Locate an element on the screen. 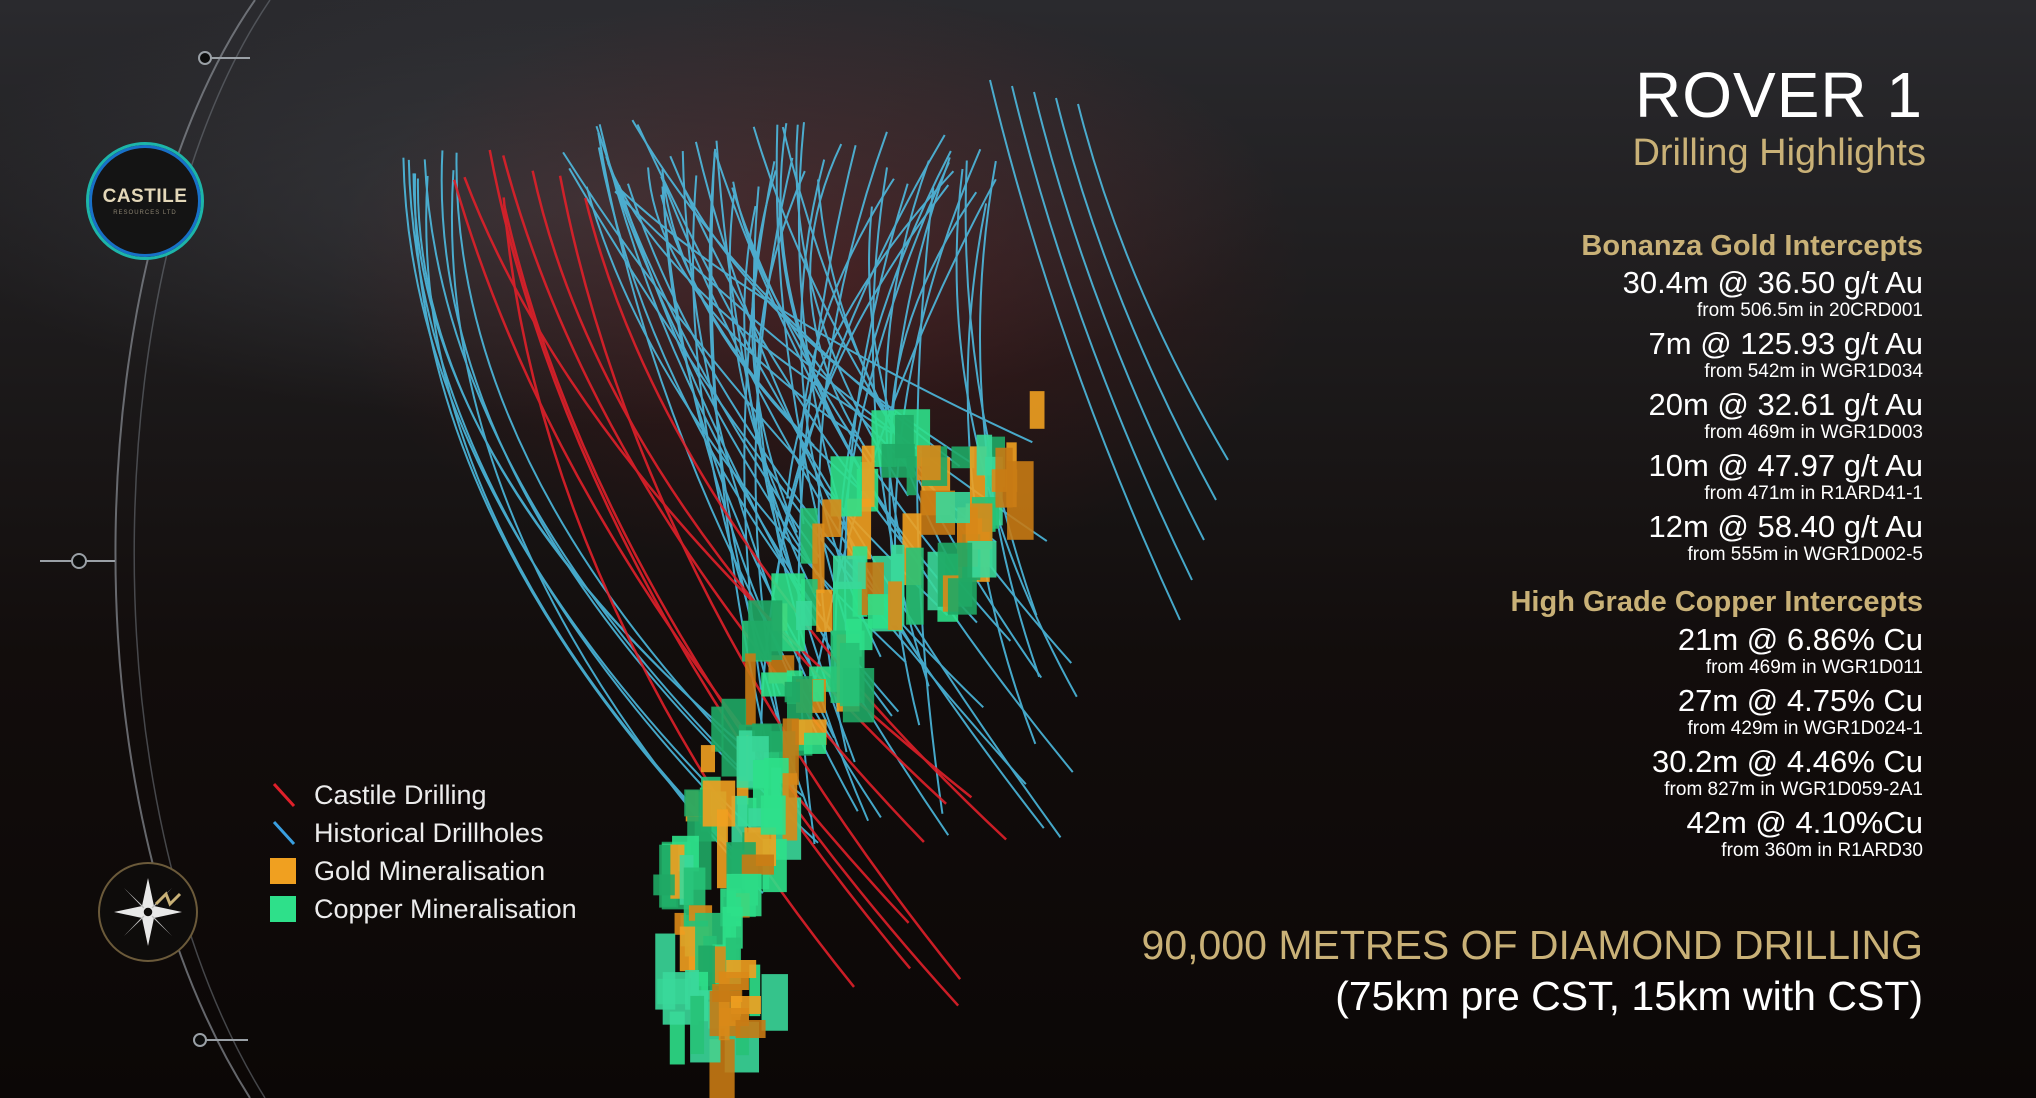 The image size is (2036, 1098). legend-label: Castile Drilling is located at coordinates (400, 794).